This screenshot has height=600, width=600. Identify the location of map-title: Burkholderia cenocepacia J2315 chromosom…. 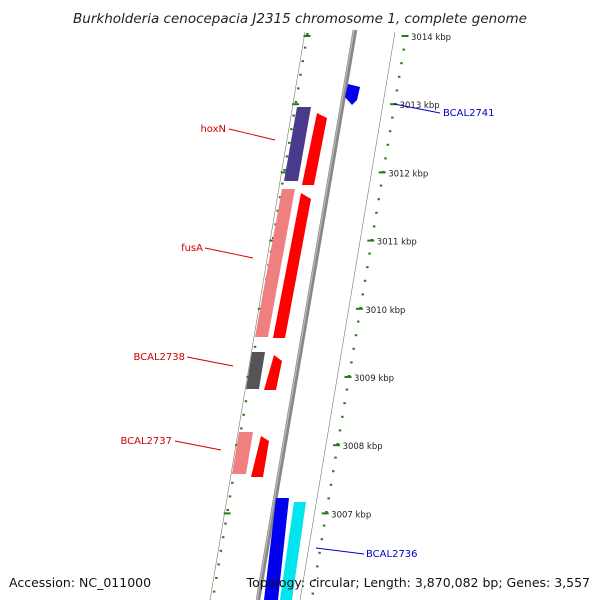
(300, 19).